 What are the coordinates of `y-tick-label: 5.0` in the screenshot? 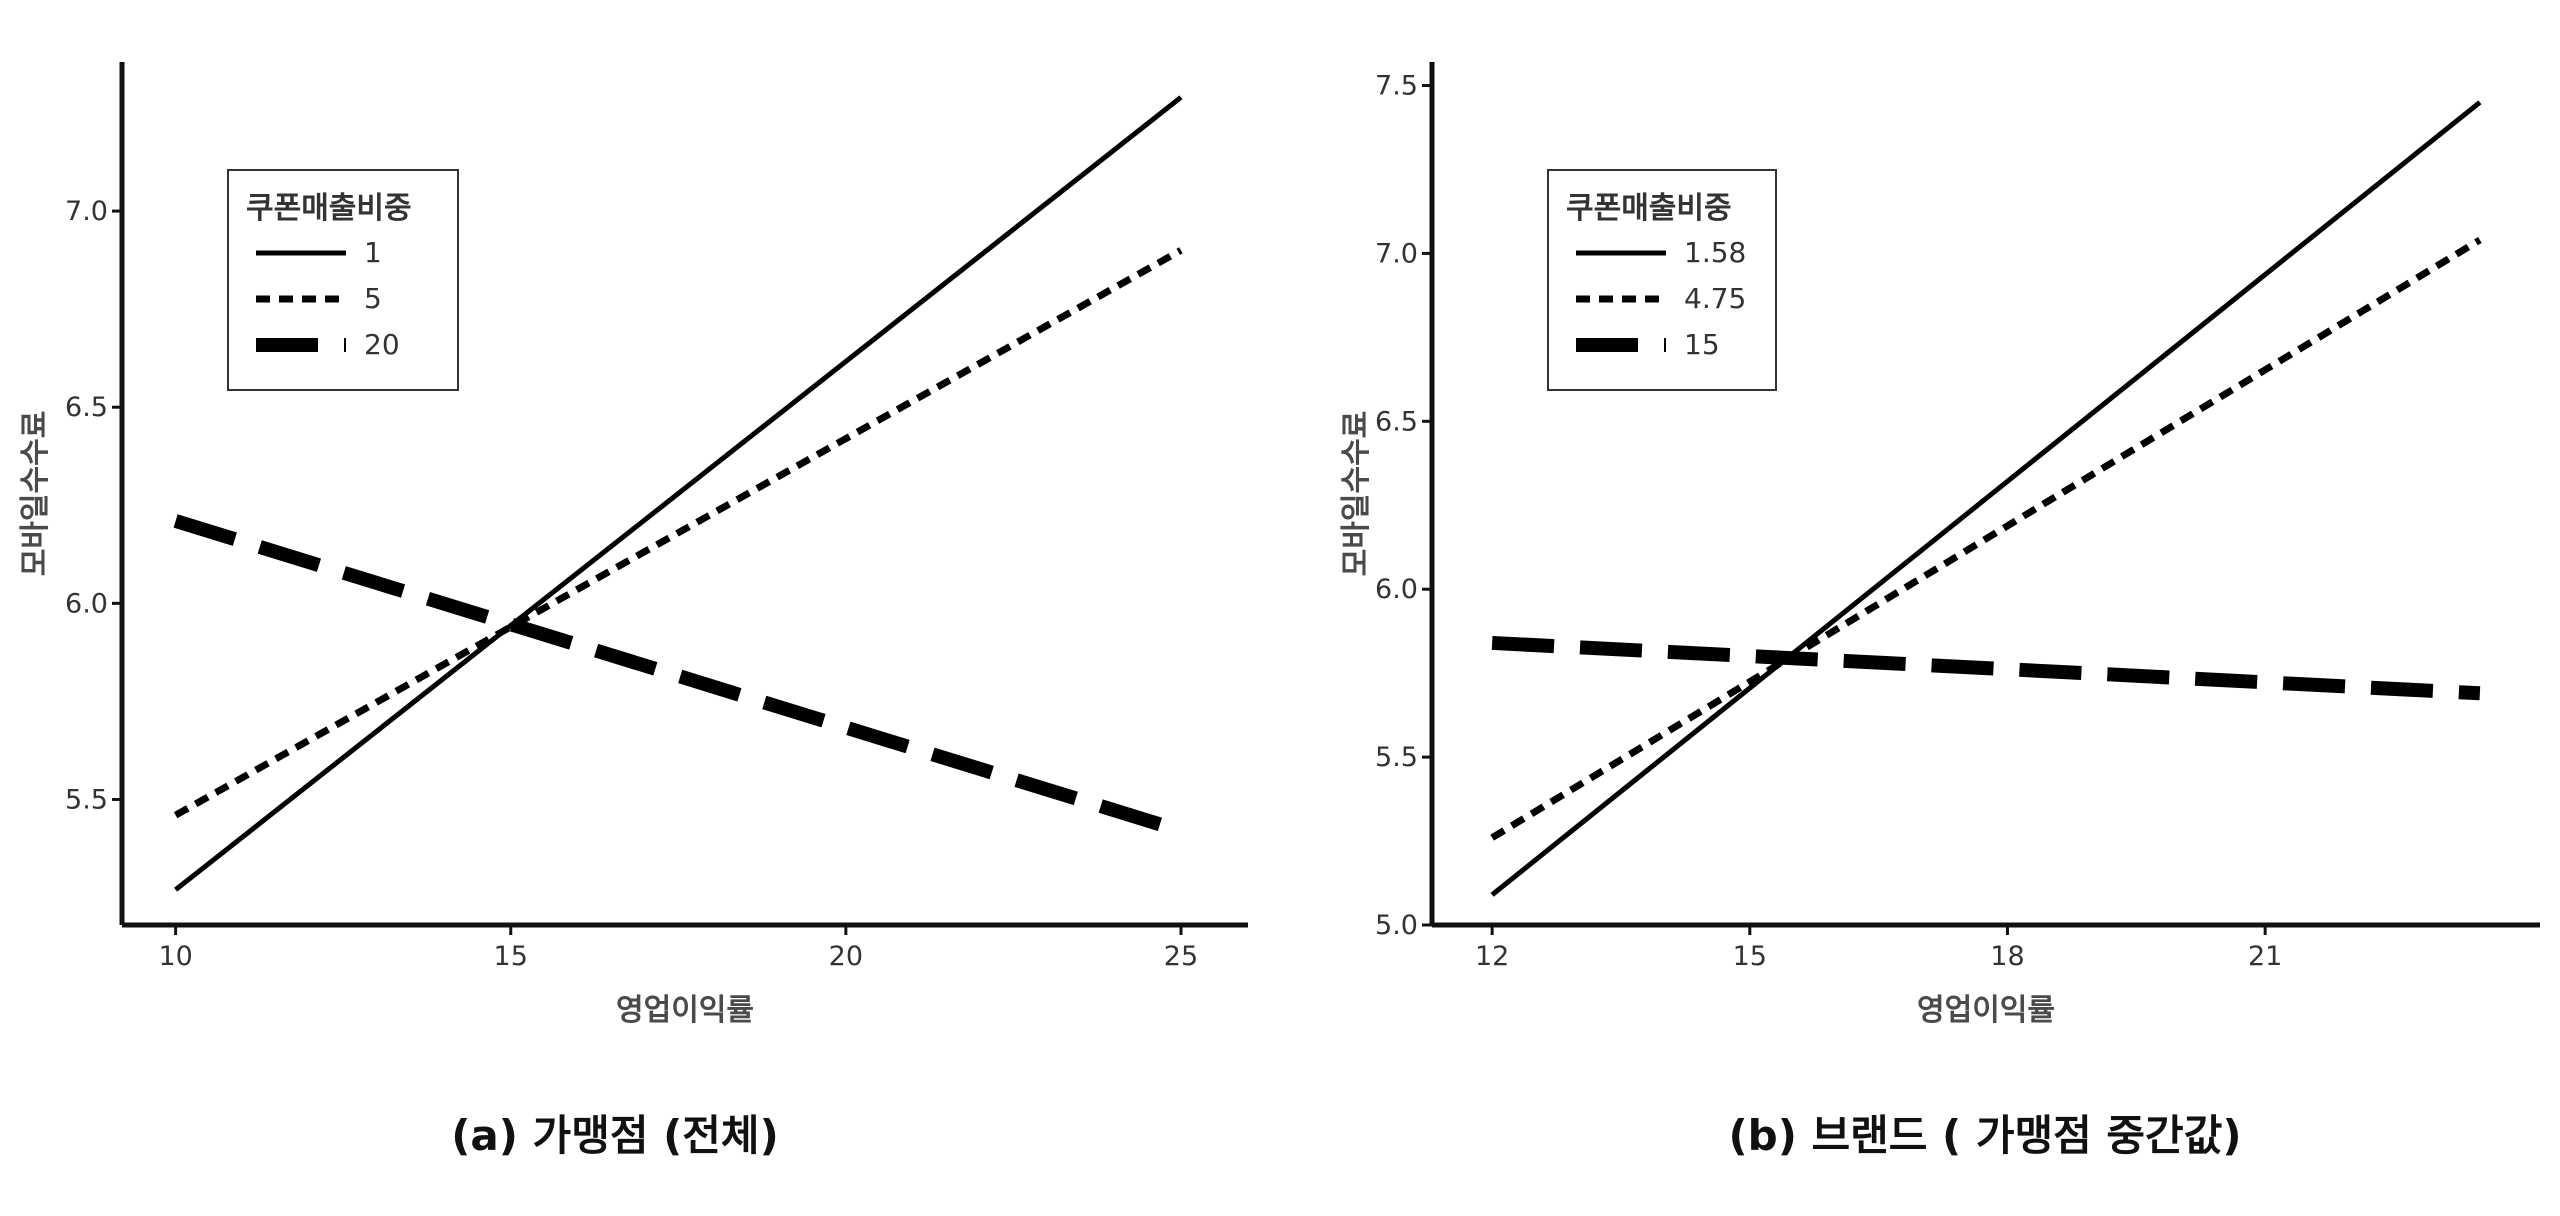 It's located at (1396, 925).